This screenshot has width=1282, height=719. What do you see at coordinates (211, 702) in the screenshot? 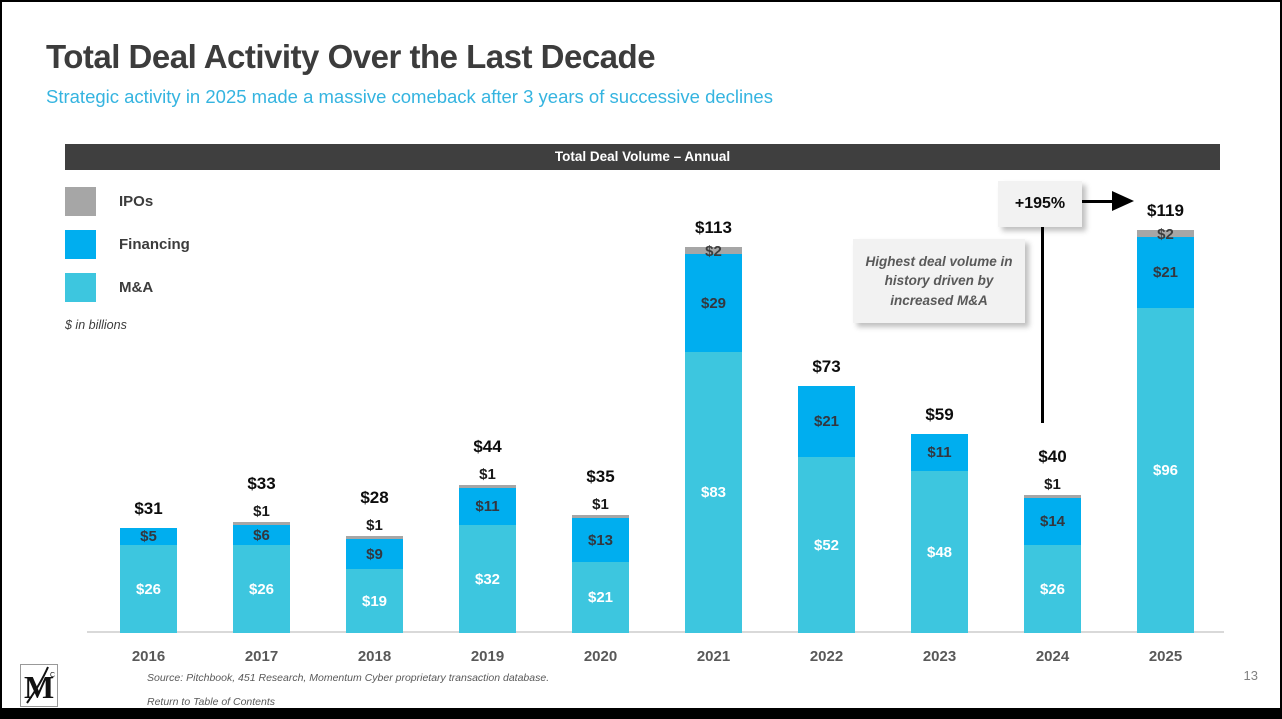
I see `return-to-toc-link: Return to Table of Contents` at bounding box center [211, 702].